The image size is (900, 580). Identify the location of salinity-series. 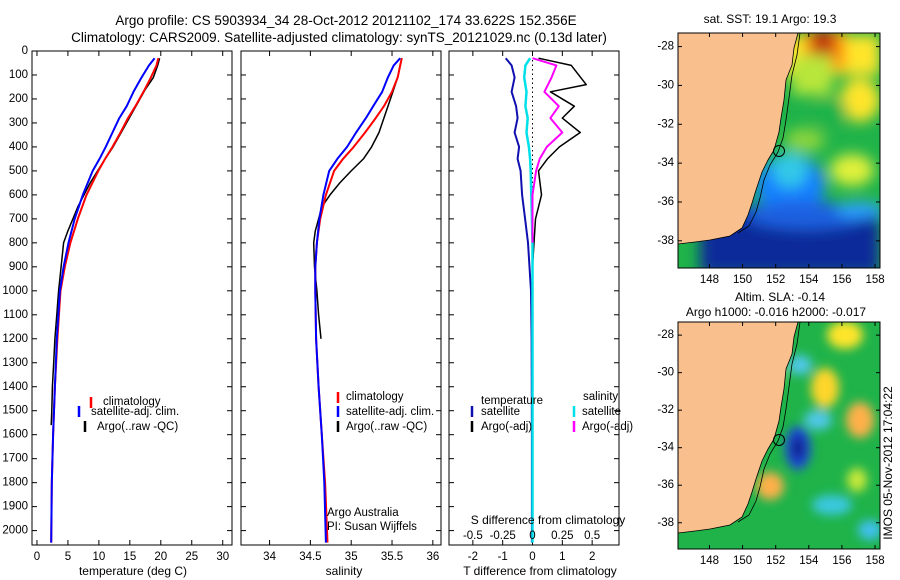
(357, 300).